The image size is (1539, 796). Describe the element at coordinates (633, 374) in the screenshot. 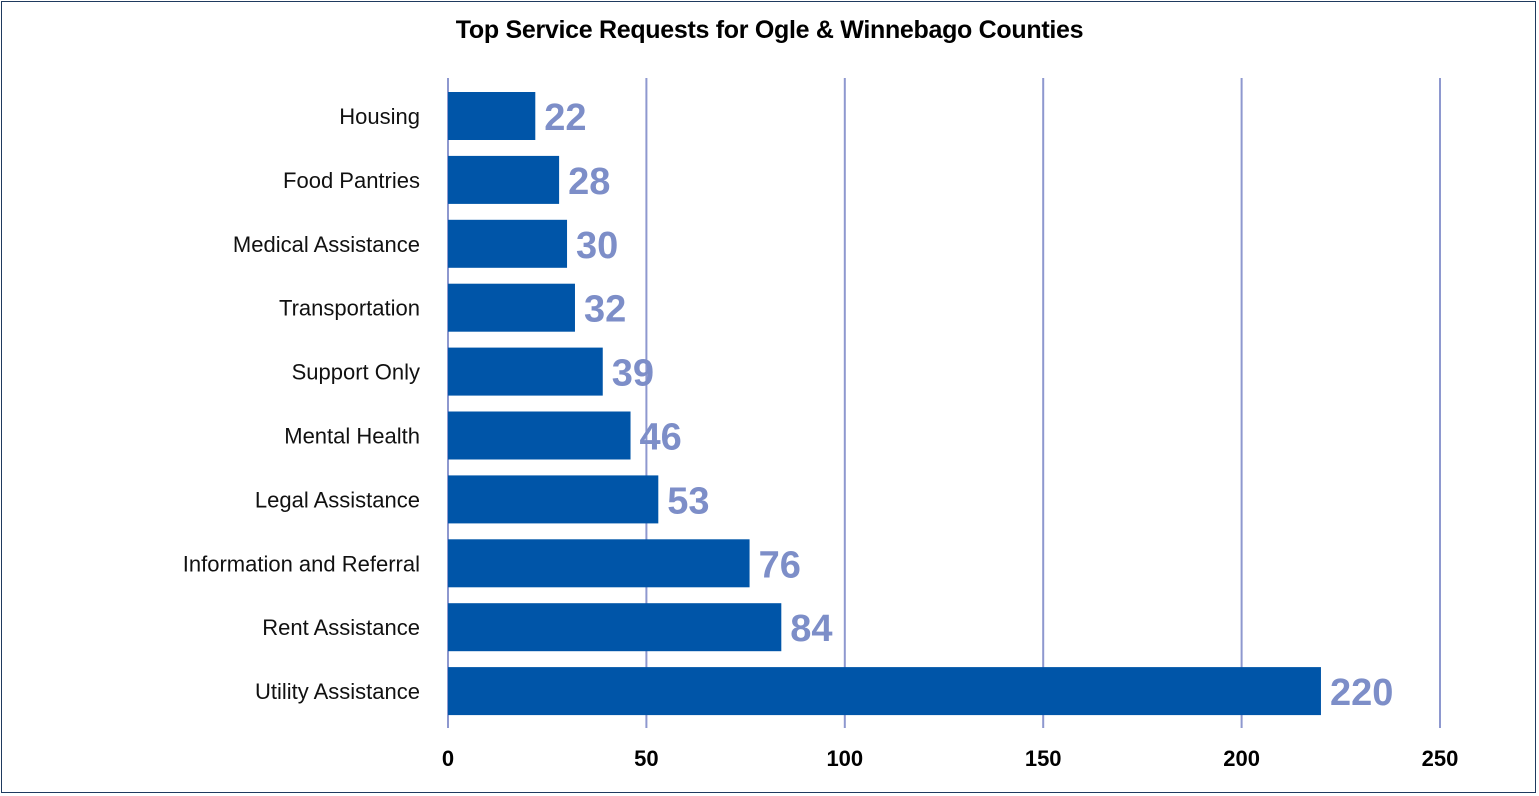

I see `data-label: 39` at that location.